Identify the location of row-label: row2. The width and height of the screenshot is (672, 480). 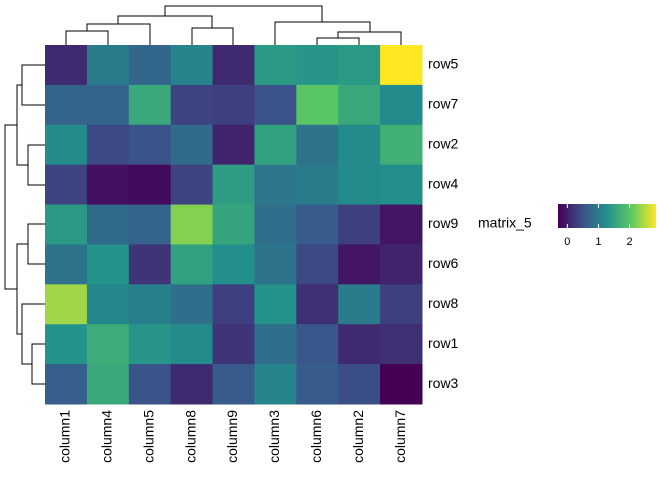
(443, 143).